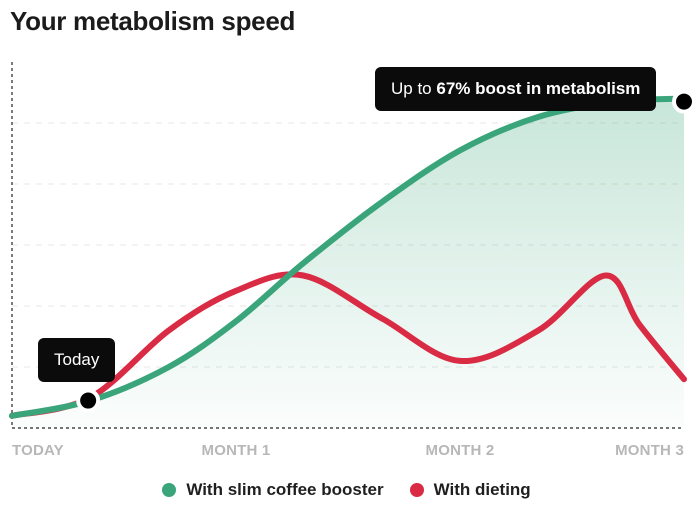  Describe the element at coordinates (414, 88) in the screenshot. I see `boost-callout-prefix: Up to` at that location.